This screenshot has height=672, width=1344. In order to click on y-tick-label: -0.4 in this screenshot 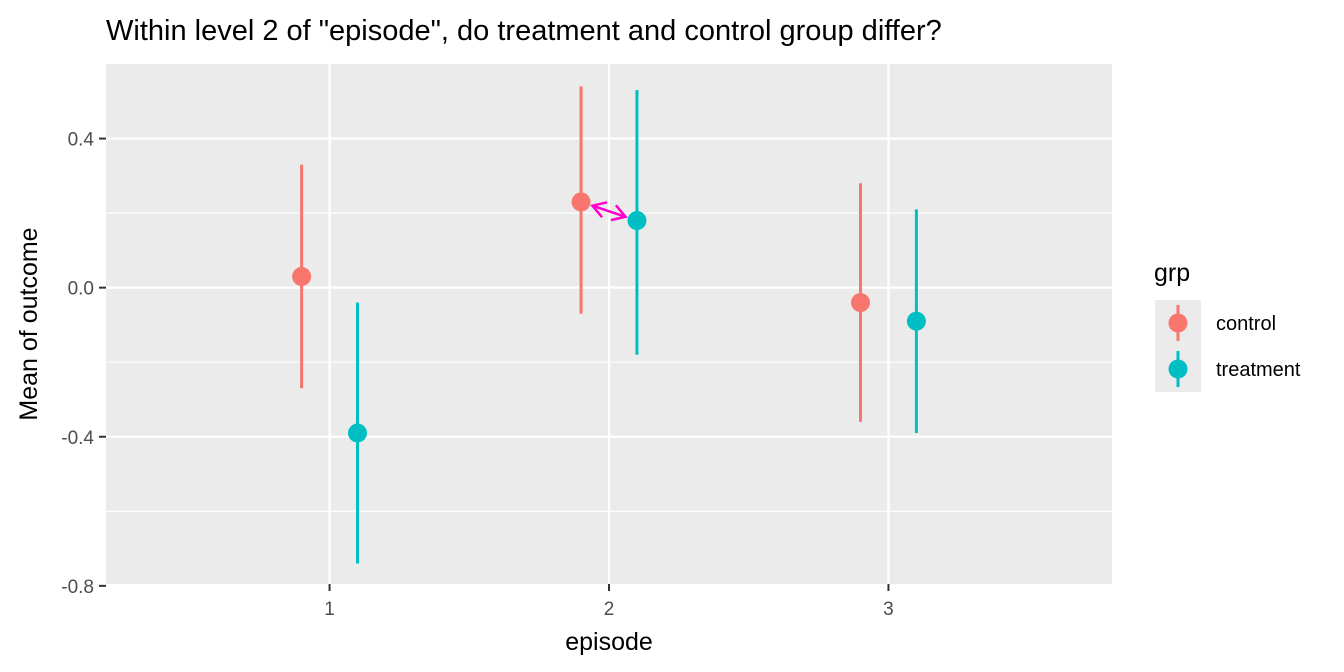, I will do `click(77, 438)`.